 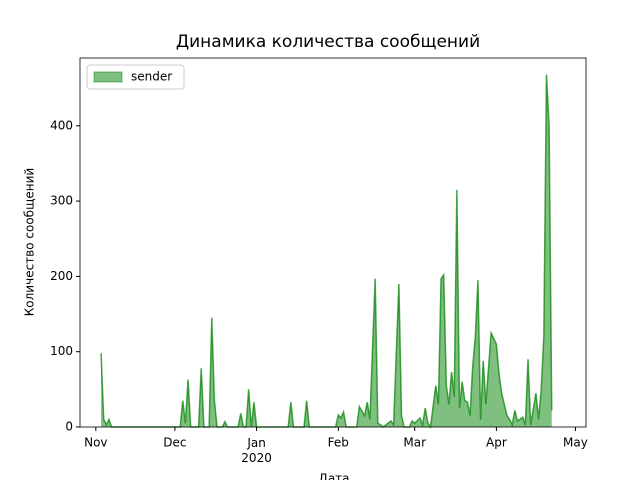 What do you see at coordinates (69, 427) in the screenshot?
I see `y-tick-label: 0` at bounding box center [69, 427].